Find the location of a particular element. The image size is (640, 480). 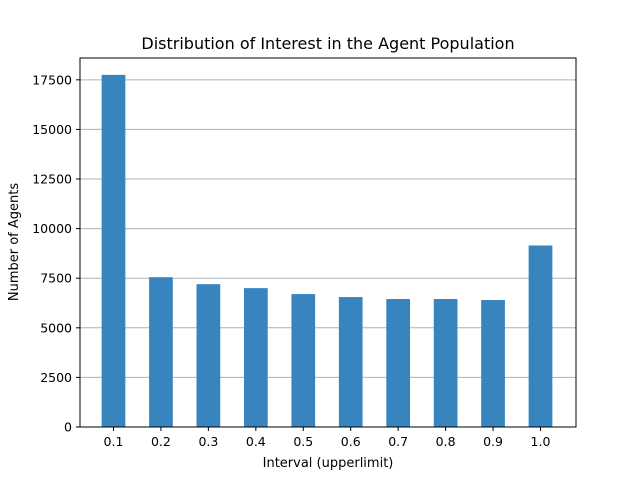

x-axis-label: Interval (upperlimit) is located at coordinates (328, 463).